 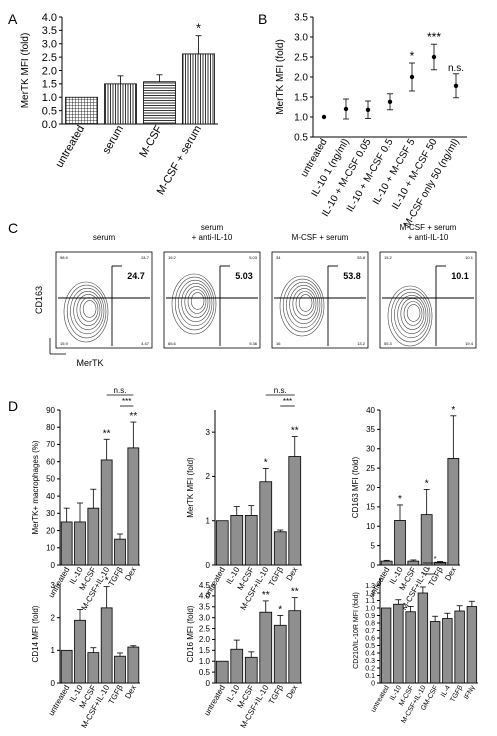 I want to click on y-tick-label: 1.2, so click(x=370, y=593).